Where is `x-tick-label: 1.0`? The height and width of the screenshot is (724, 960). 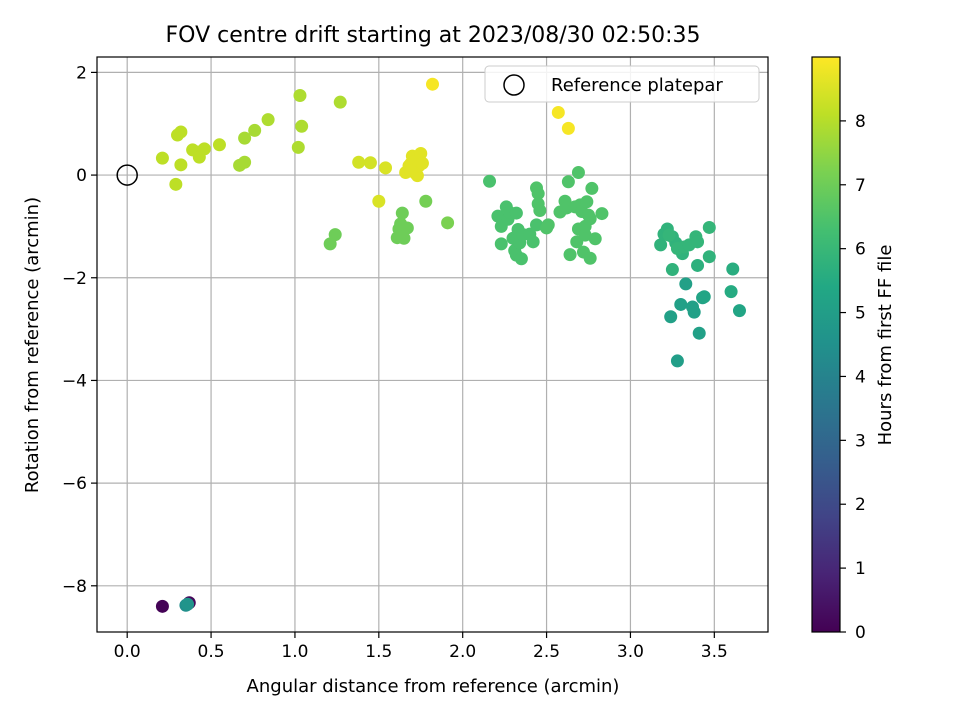
x-tick-label: 1.0 is located at coordinates (294, 652).